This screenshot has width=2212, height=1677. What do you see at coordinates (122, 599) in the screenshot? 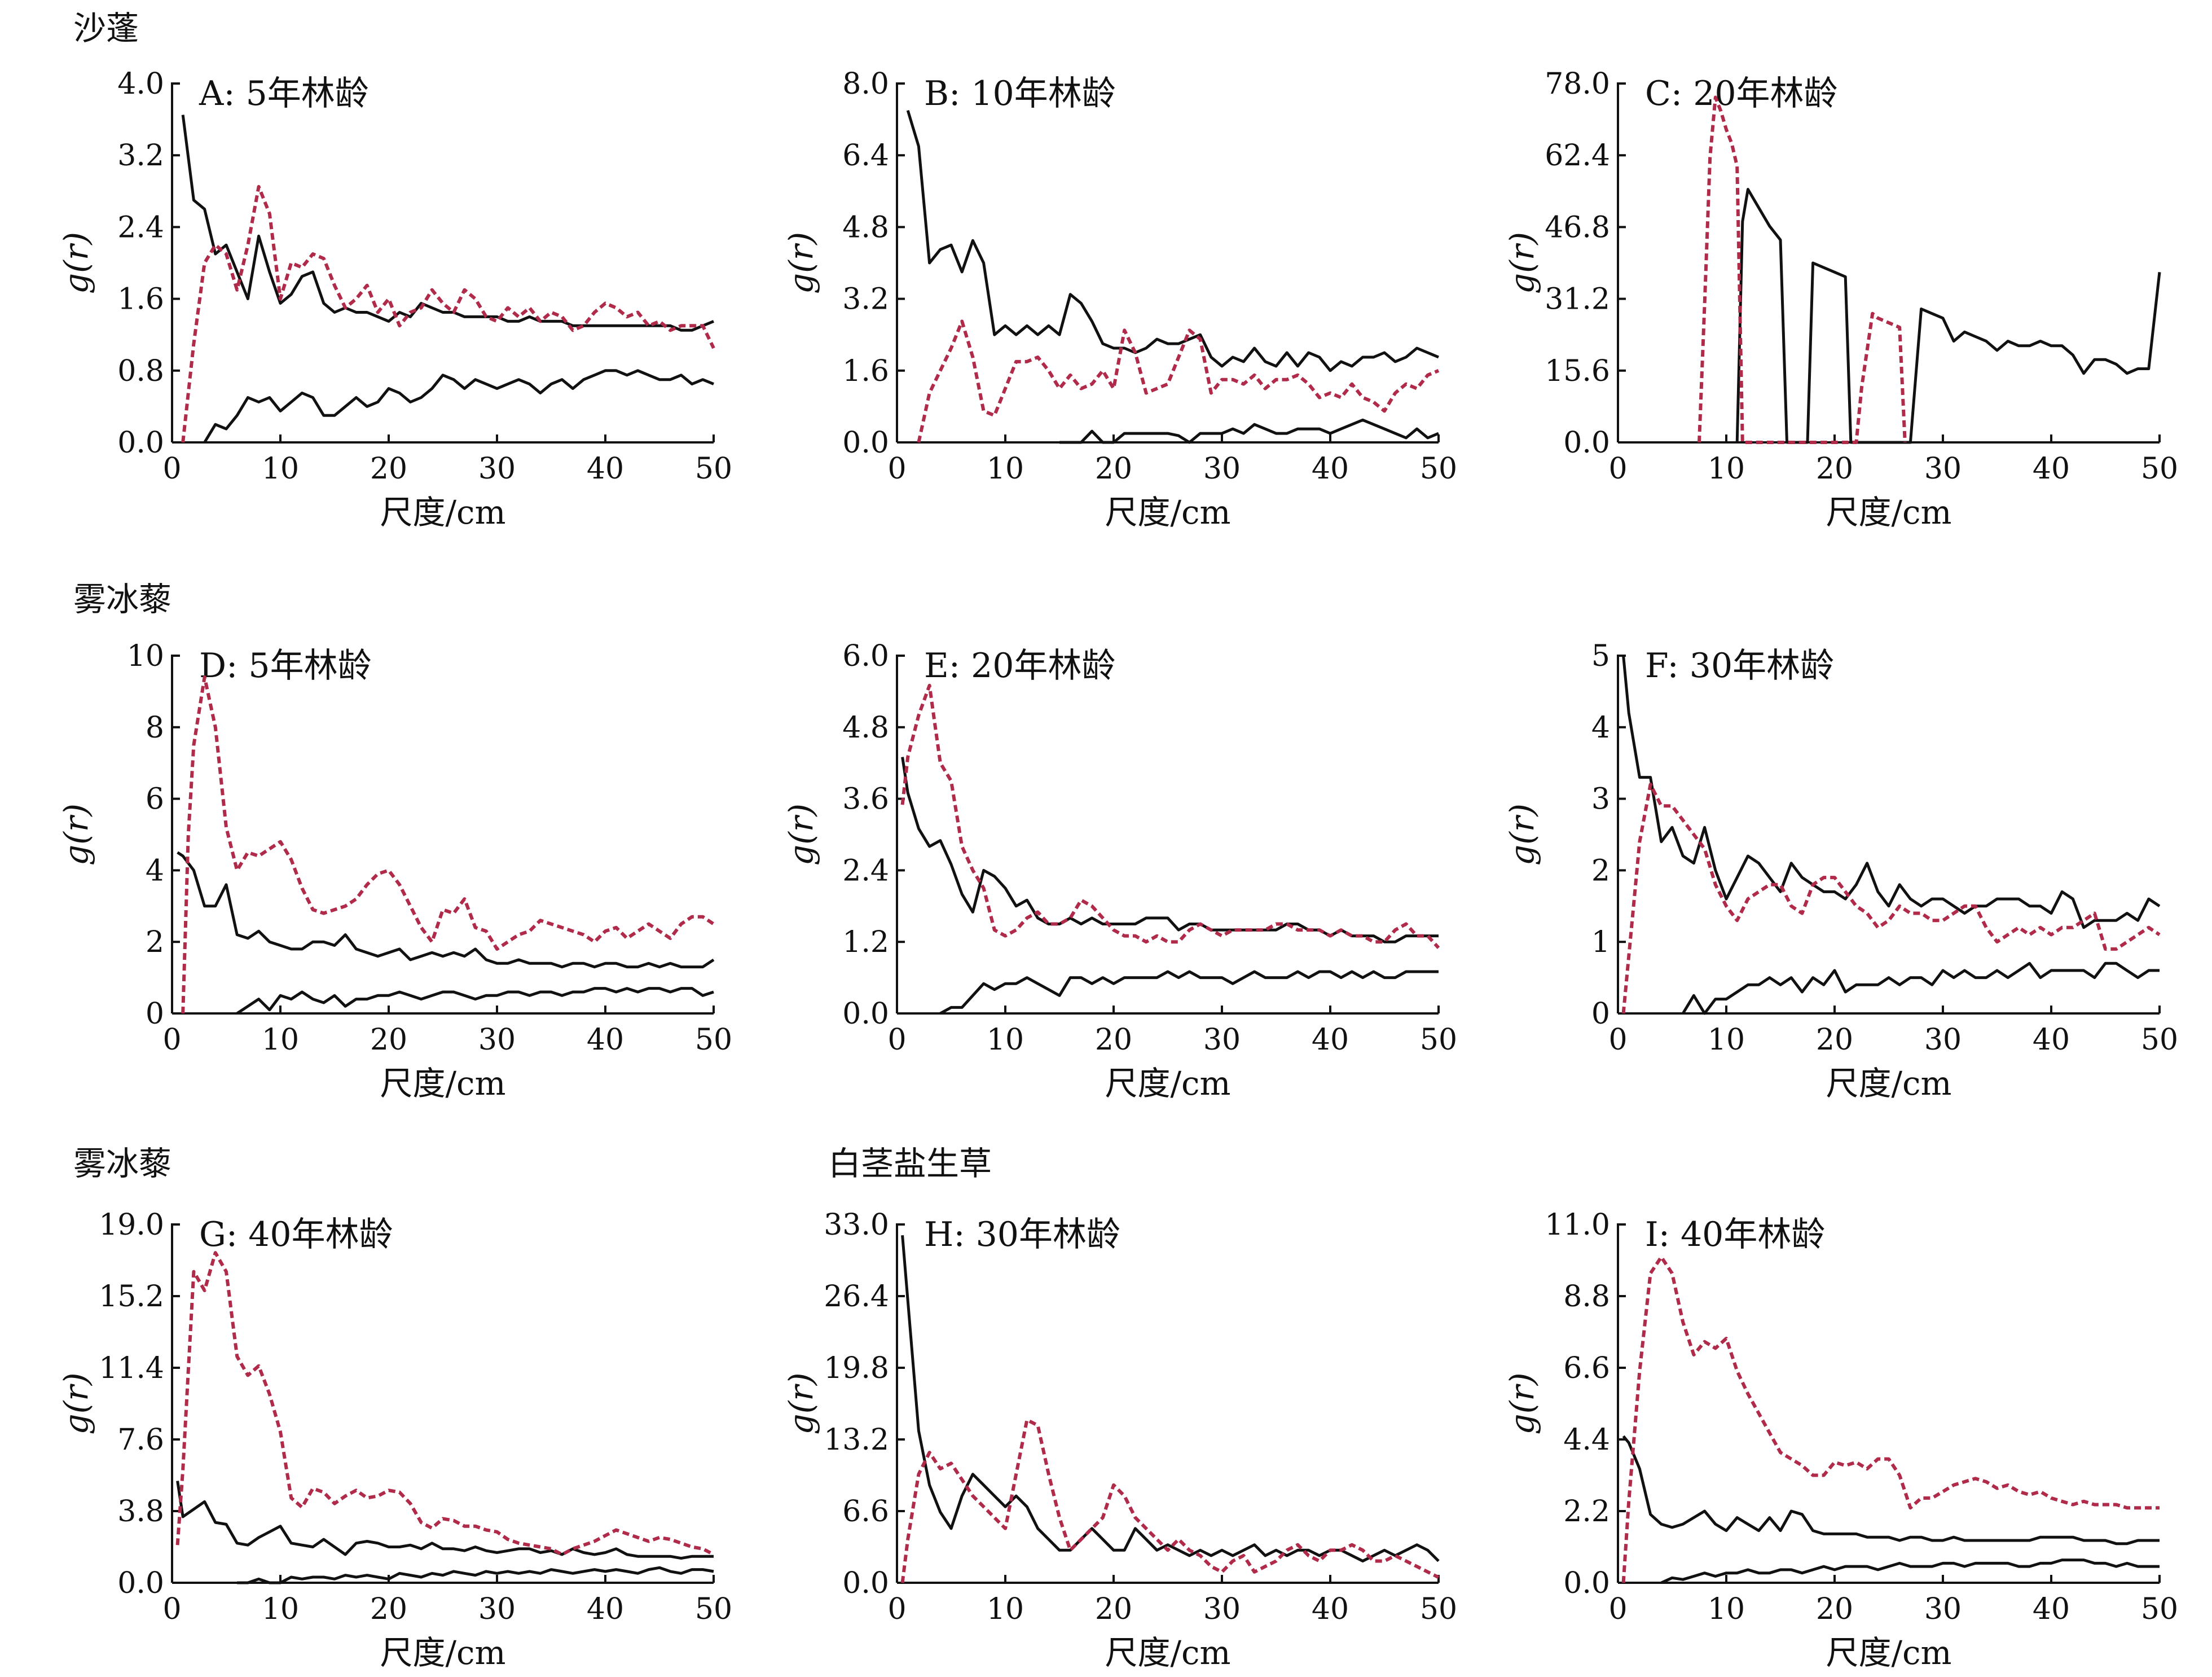
I see `group-label: 雾冰藜` at bounding box center [122, 599].